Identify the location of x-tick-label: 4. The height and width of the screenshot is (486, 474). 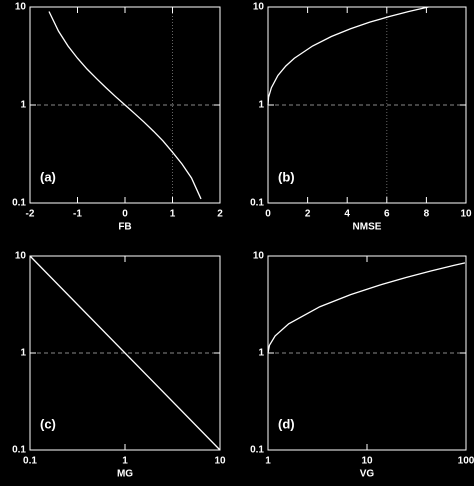
(347, 214).